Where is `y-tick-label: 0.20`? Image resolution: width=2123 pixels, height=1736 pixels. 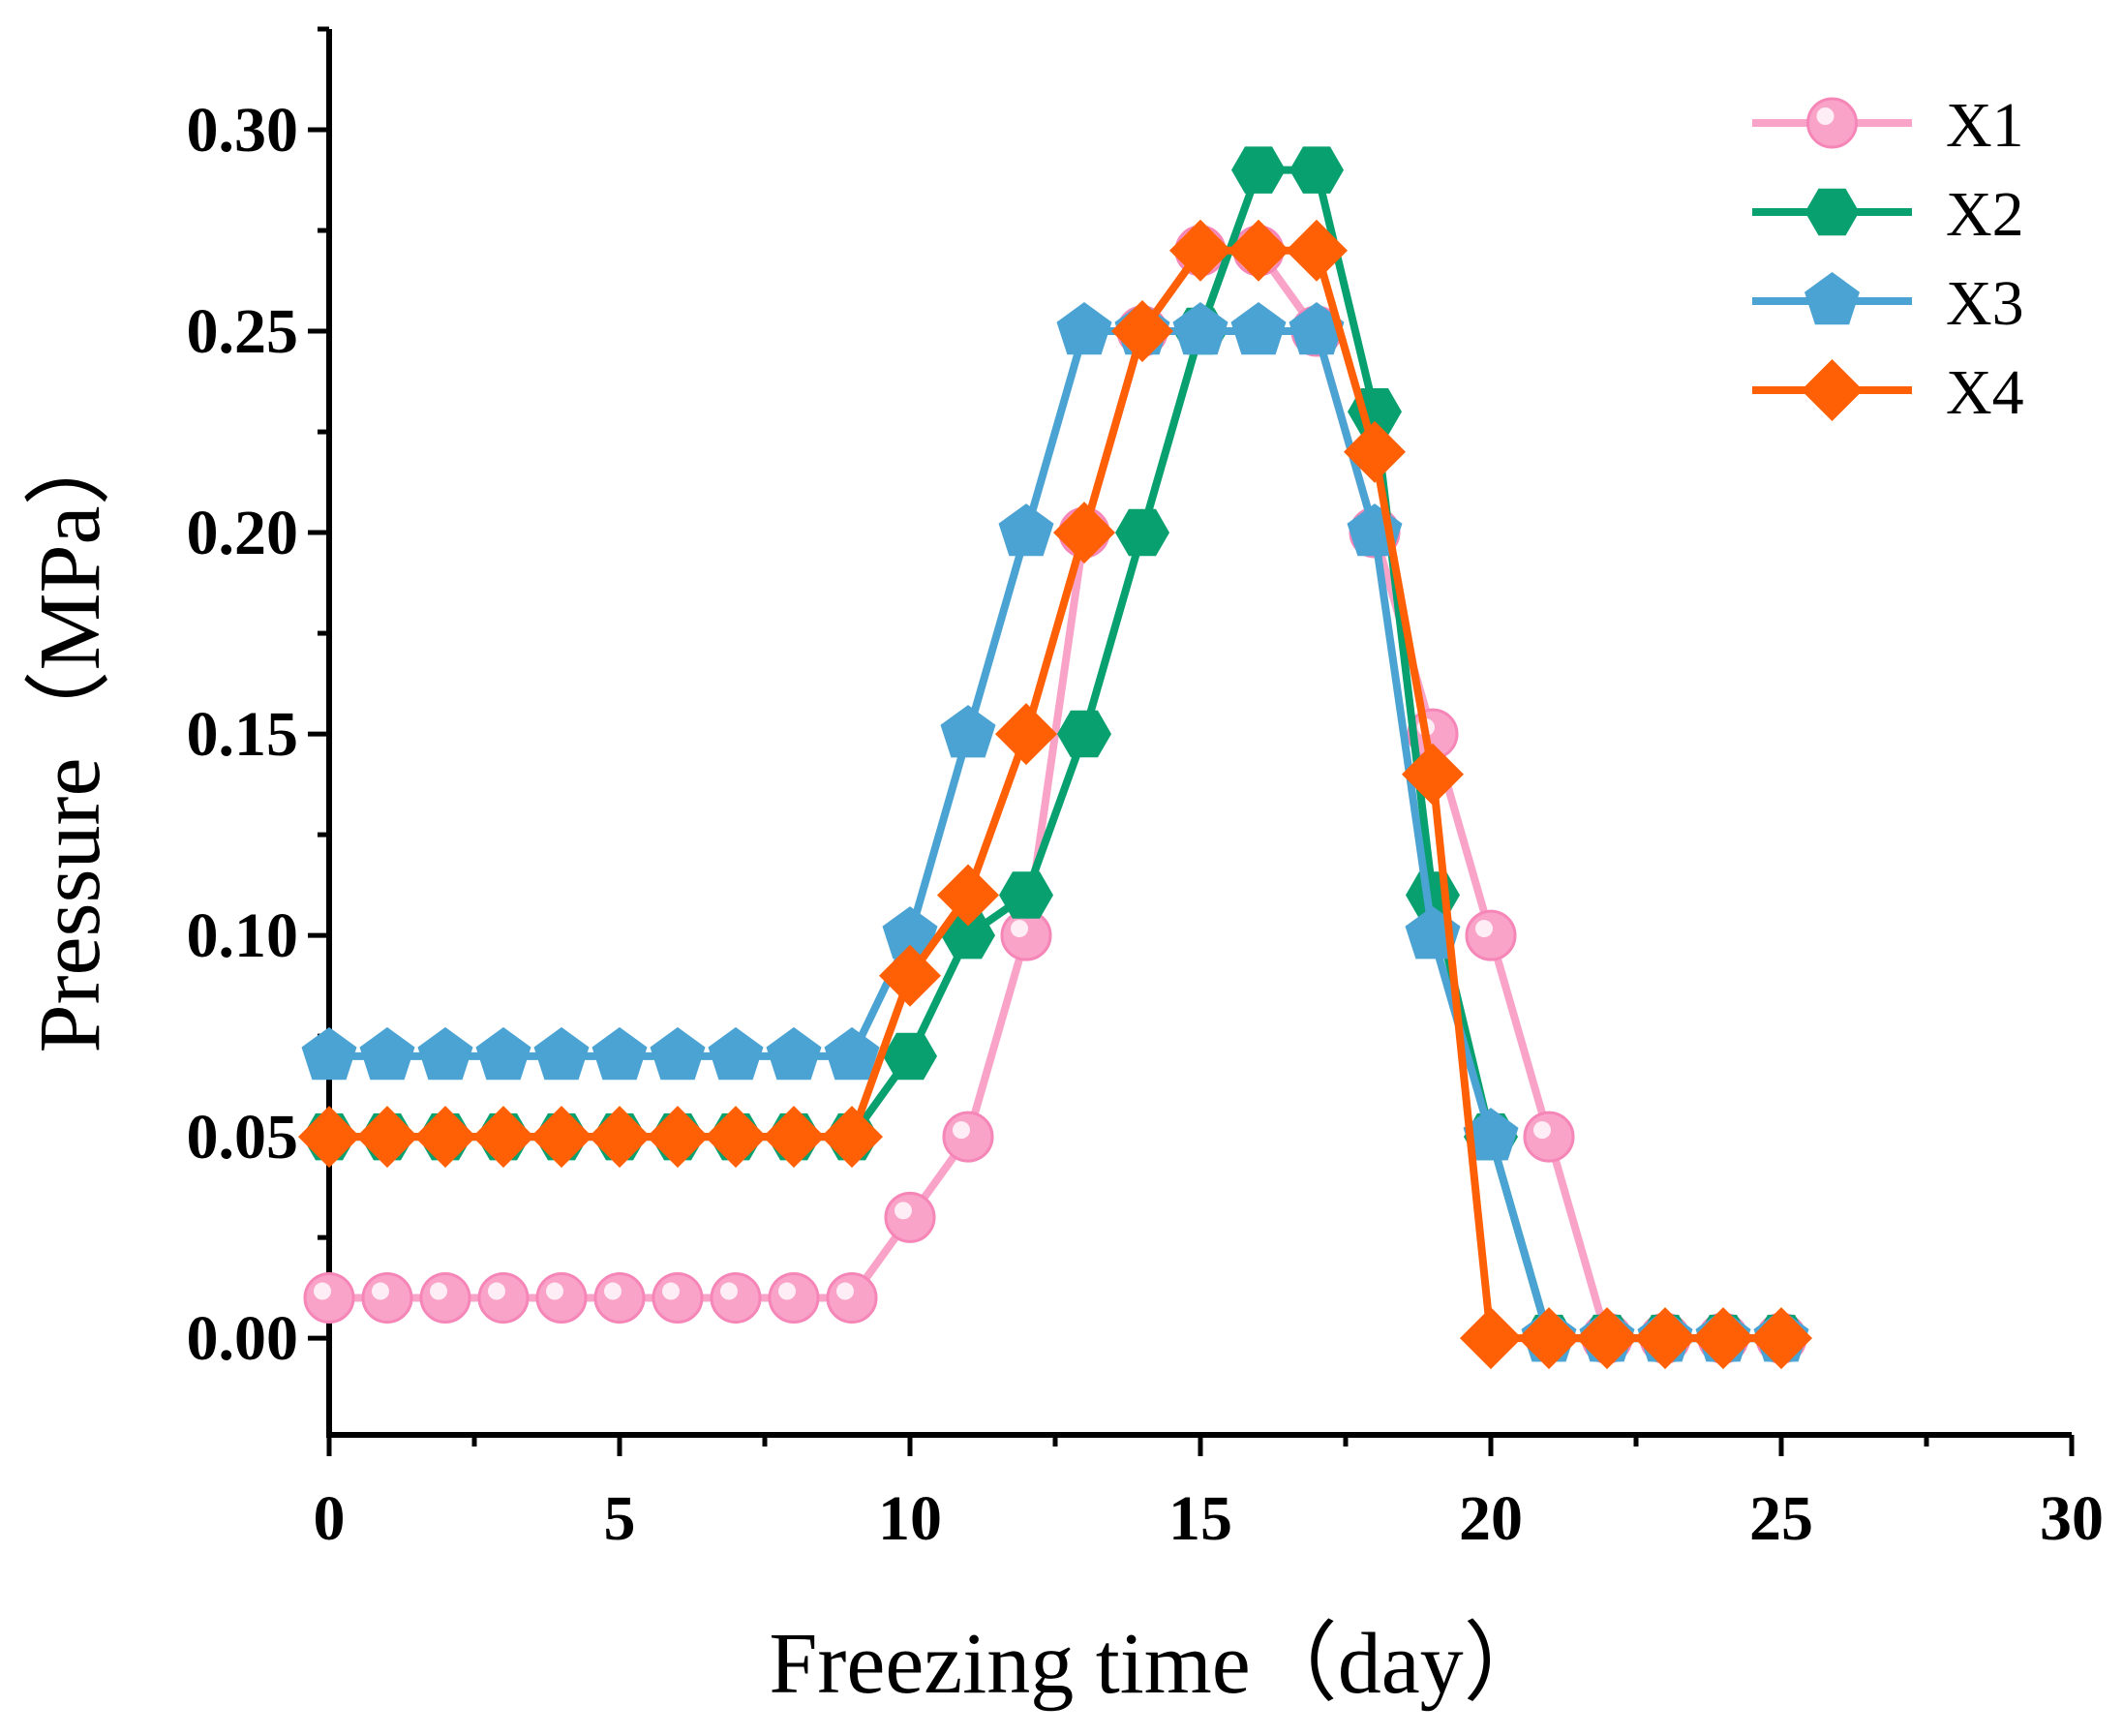 y-tick-label: 0.20 is located at coordinates (243, 533).